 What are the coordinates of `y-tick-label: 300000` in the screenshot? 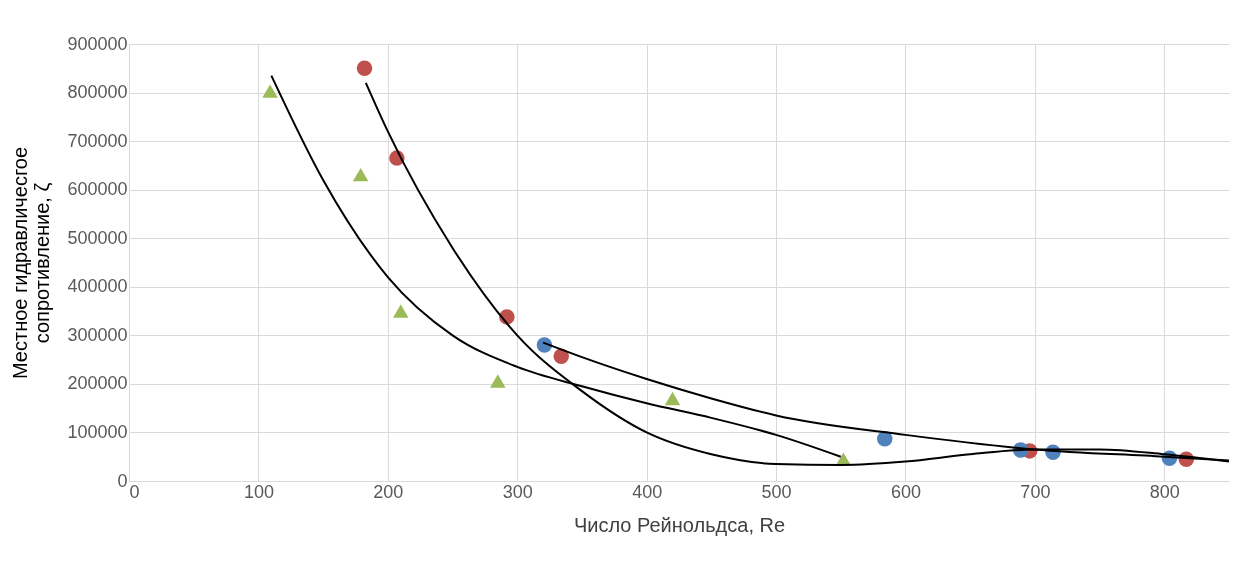 It's located at (97, 334).